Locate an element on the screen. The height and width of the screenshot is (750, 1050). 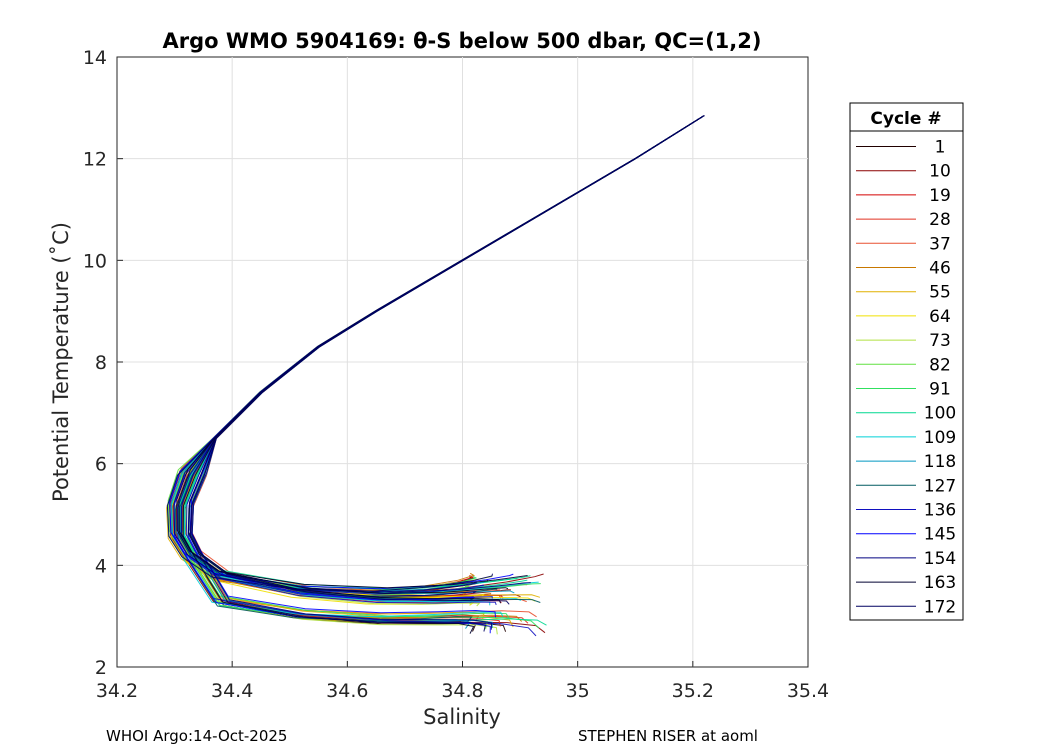
legend-label: 172 is located at coordinates (940, 607).